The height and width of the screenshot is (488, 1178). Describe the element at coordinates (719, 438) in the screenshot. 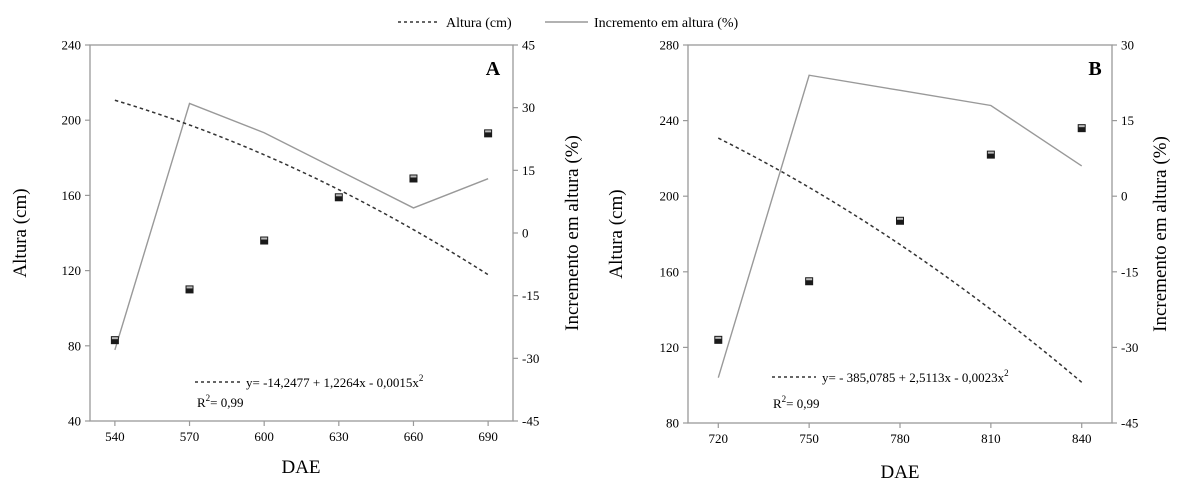

I see `x-tick-label: 720` at that location.